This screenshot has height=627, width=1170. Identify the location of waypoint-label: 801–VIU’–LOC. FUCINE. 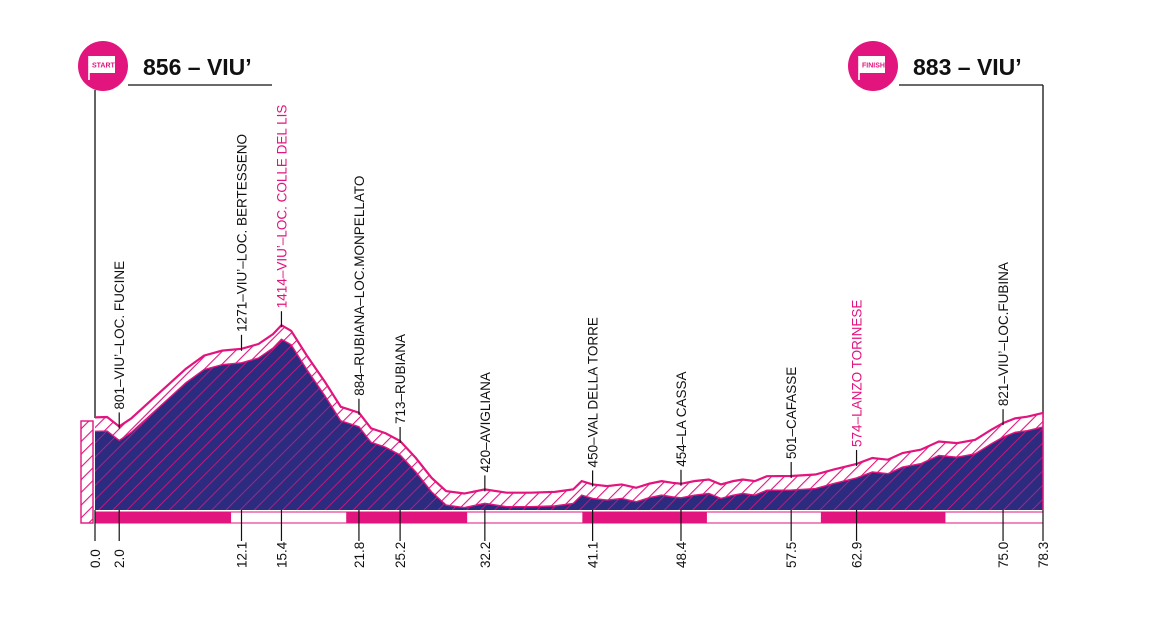
(119, 335).